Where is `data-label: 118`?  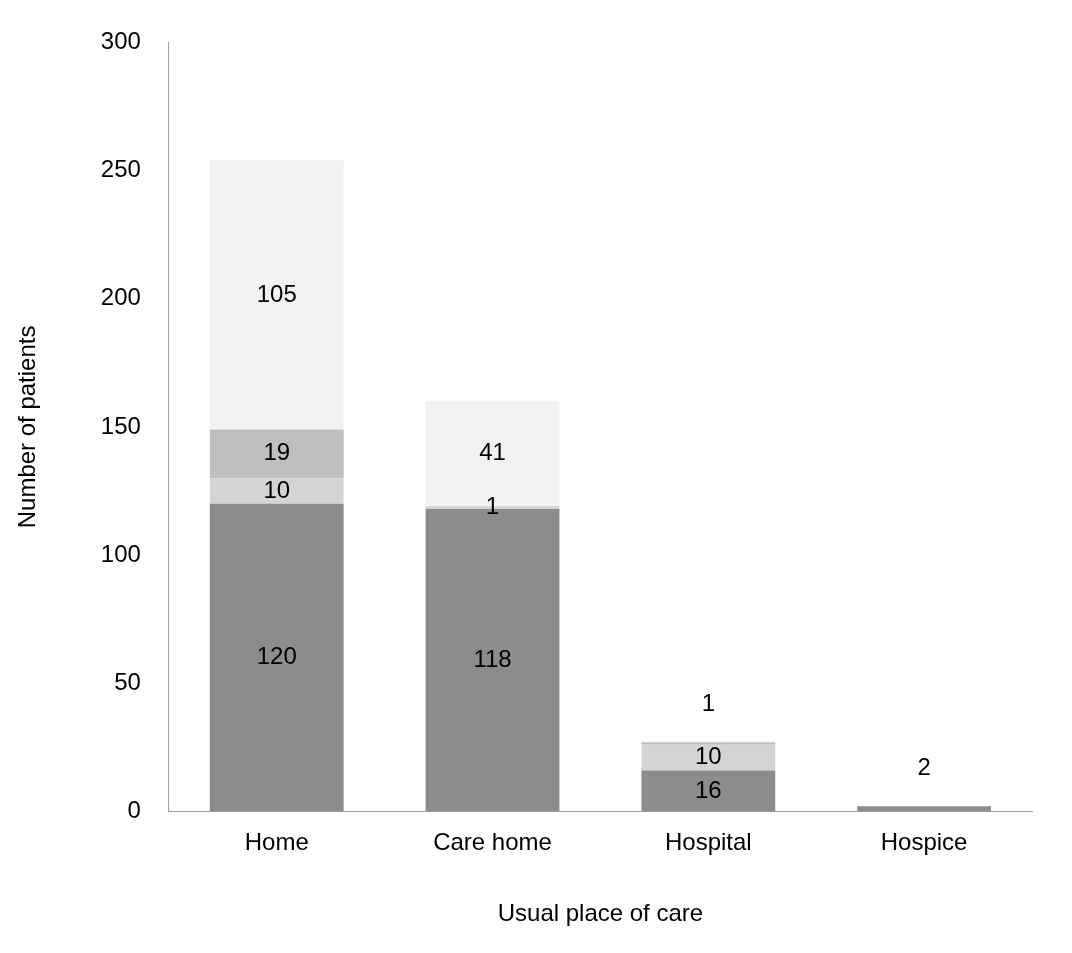
data-label: 118 is located at coordinates (492, 658).